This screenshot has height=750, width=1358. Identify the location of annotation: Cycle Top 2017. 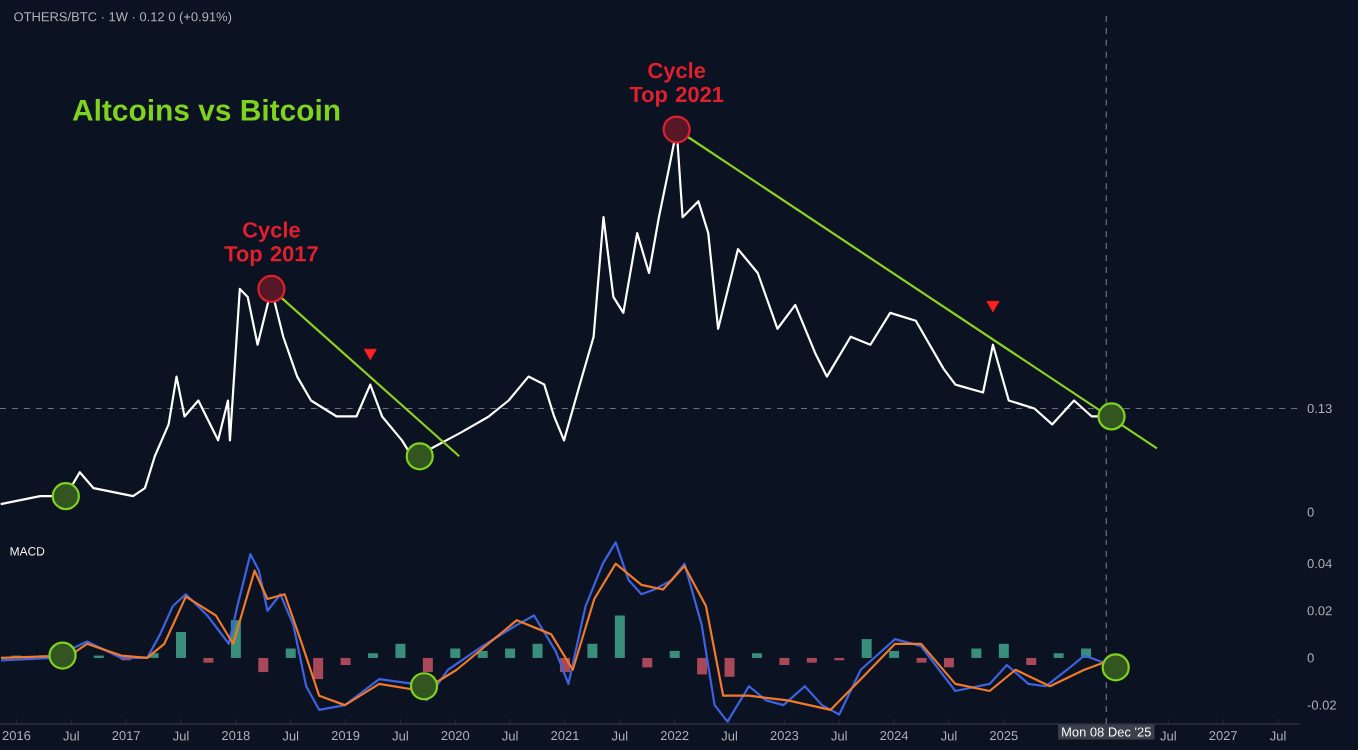
(271, 243).